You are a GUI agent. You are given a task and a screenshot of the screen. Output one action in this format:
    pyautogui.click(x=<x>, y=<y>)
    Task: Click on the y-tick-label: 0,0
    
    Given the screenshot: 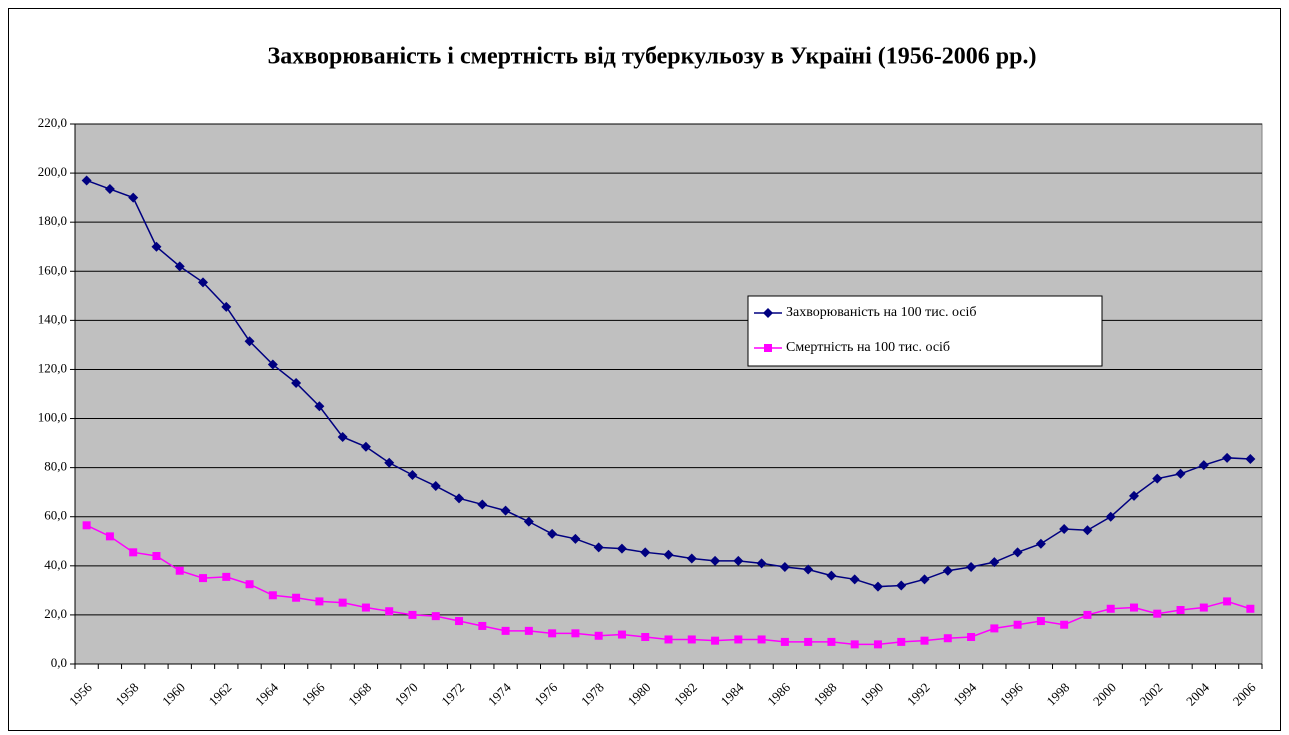 What is the action you would take?
    pyautogui.click(x=59, y=662)
    